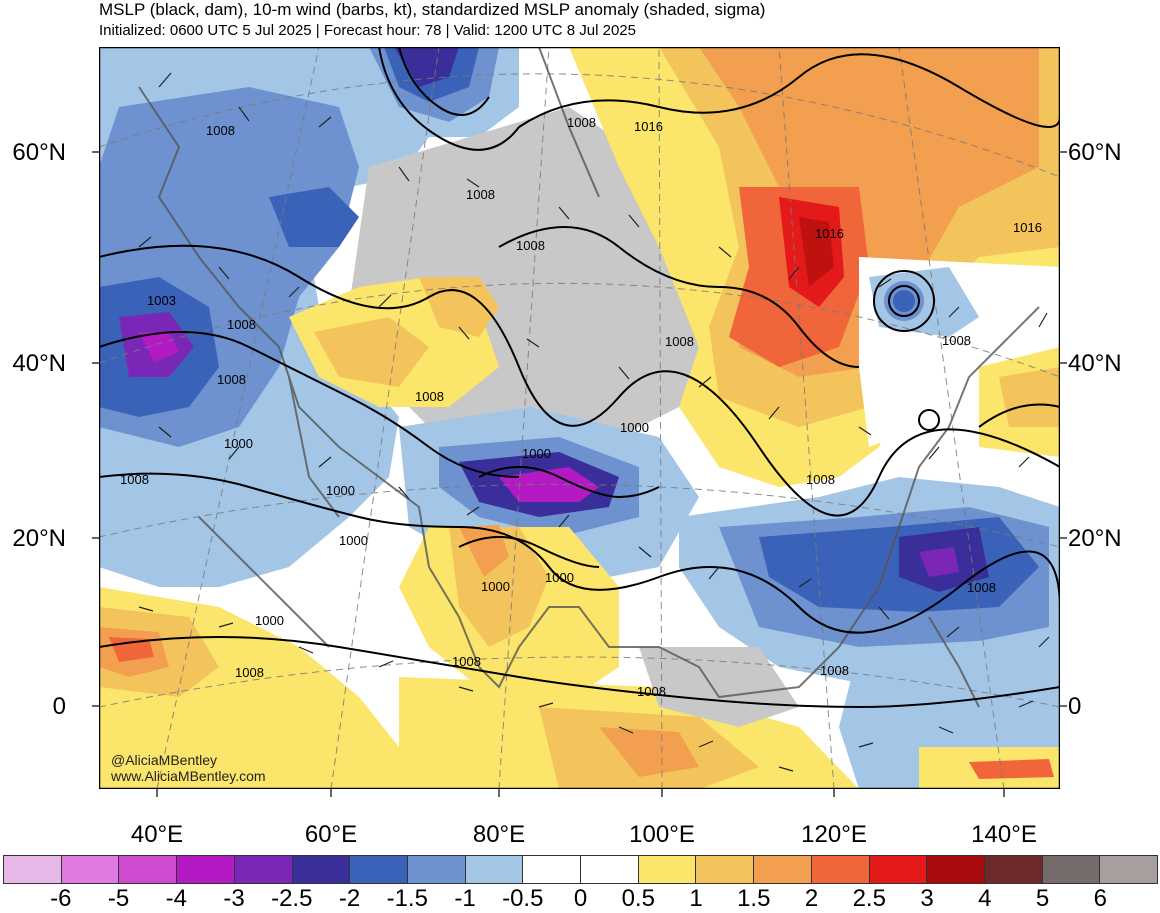  Describe the element at coordinates (118, 898) in the screenshot. I see `colorbar-tick-label: -5` at that location.